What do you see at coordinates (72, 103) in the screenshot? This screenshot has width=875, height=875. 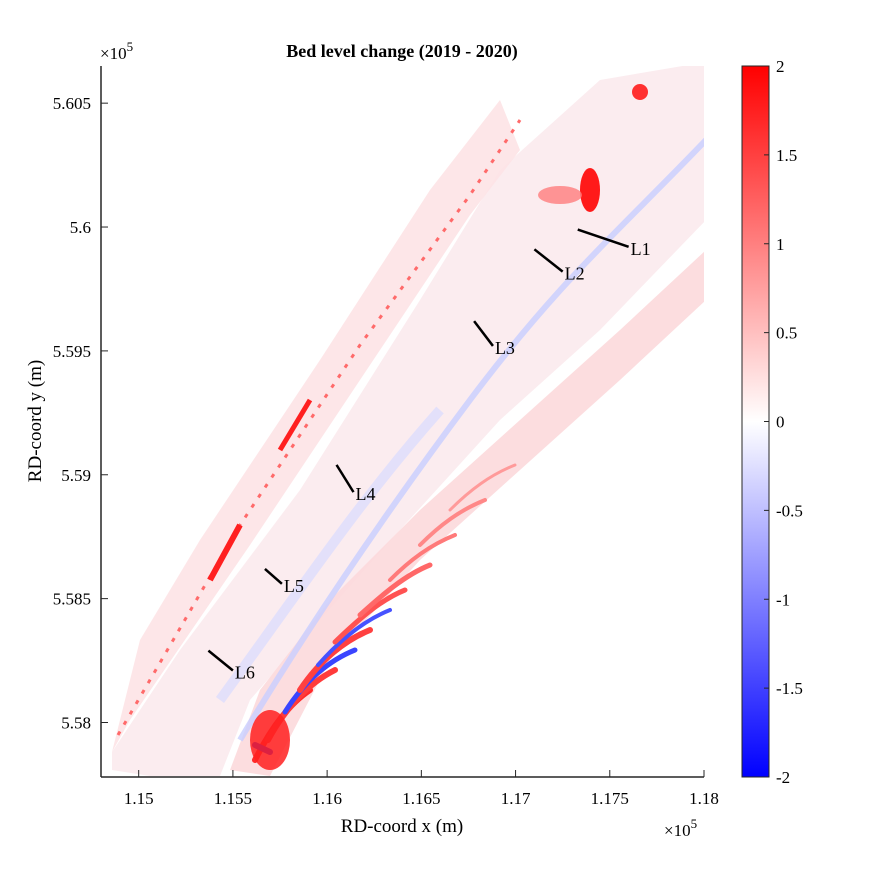 I see `y-tick-label: 5.605` at bounding box center [72, 103].